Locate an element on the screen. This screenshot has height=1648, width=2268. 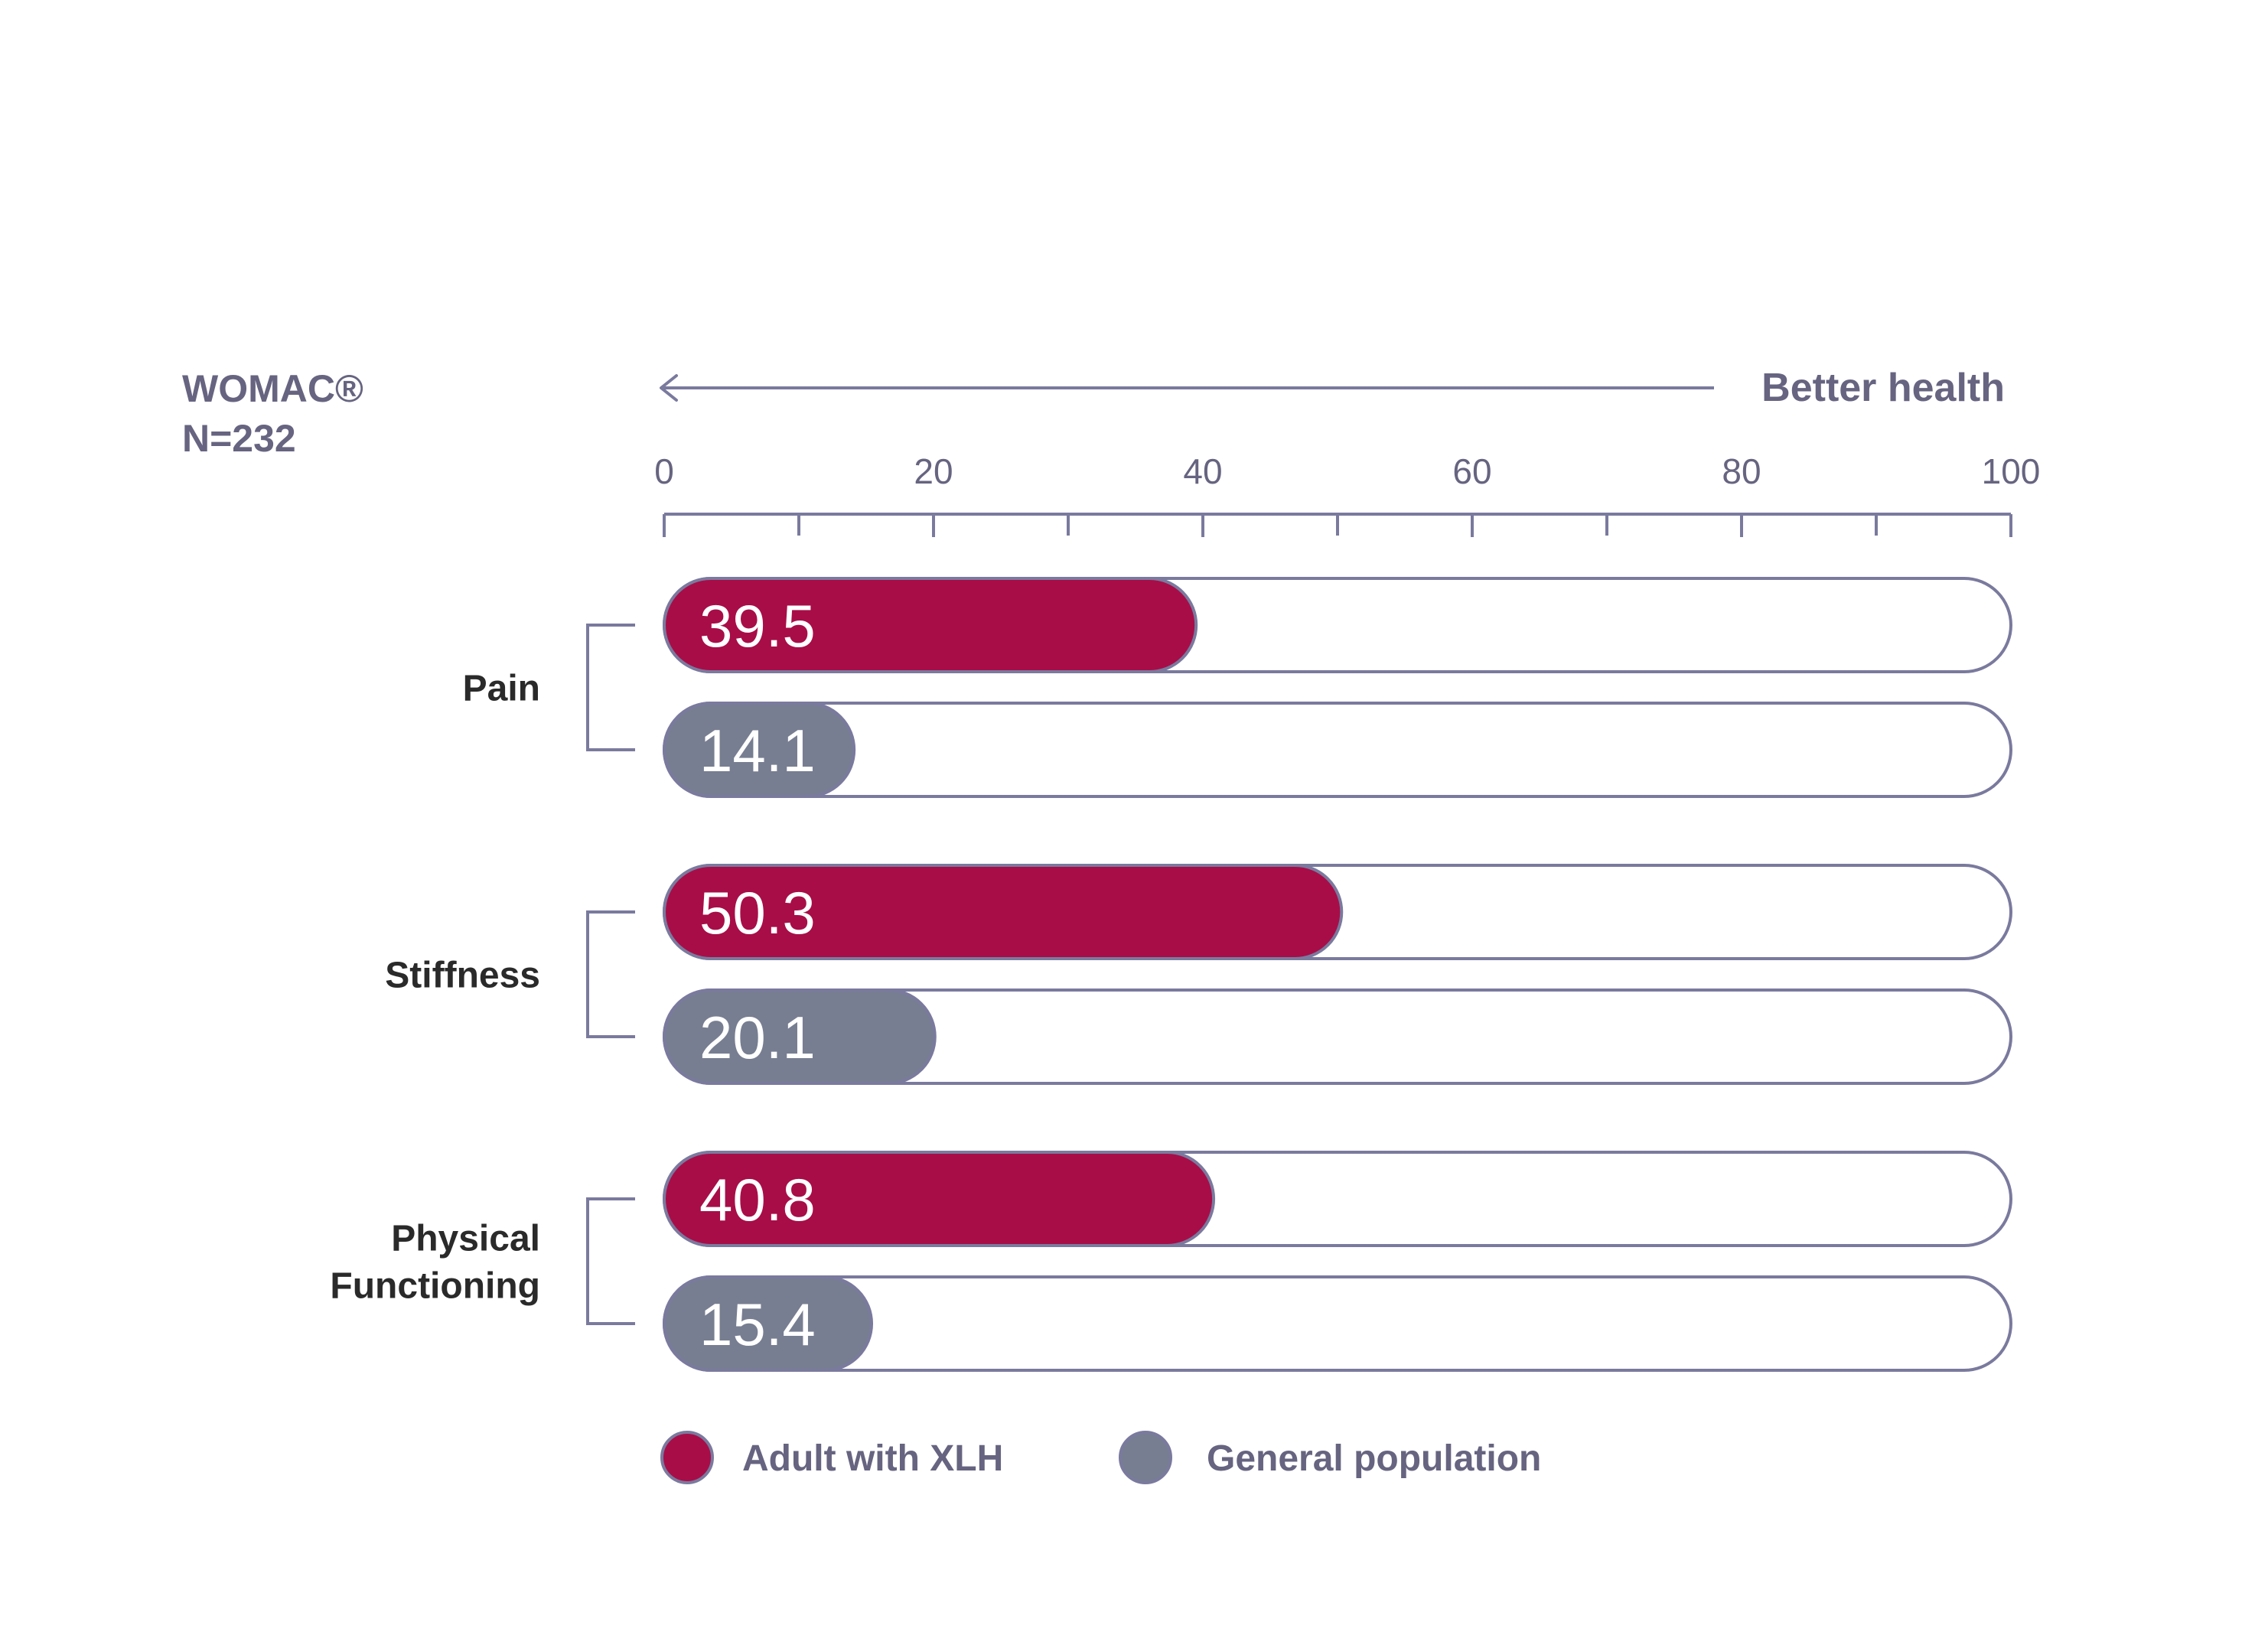
bar-group: 40.8 is located at coordinates (1337, 1199).